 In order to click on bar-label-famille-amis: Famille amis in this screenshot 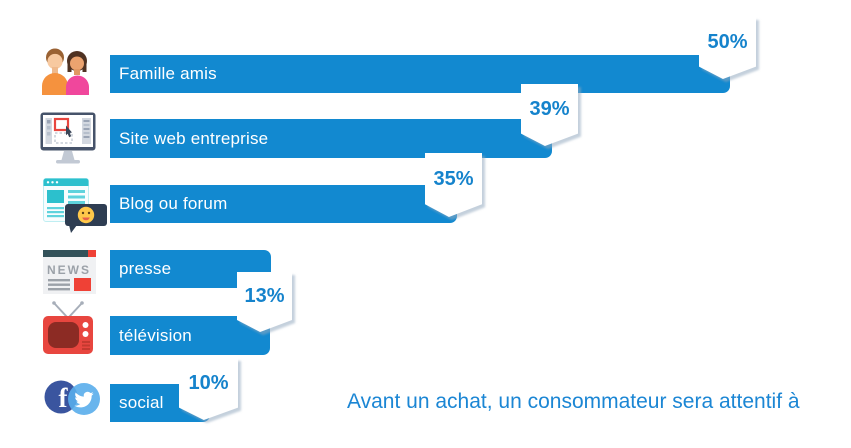, I will do `click(168, 73)`.